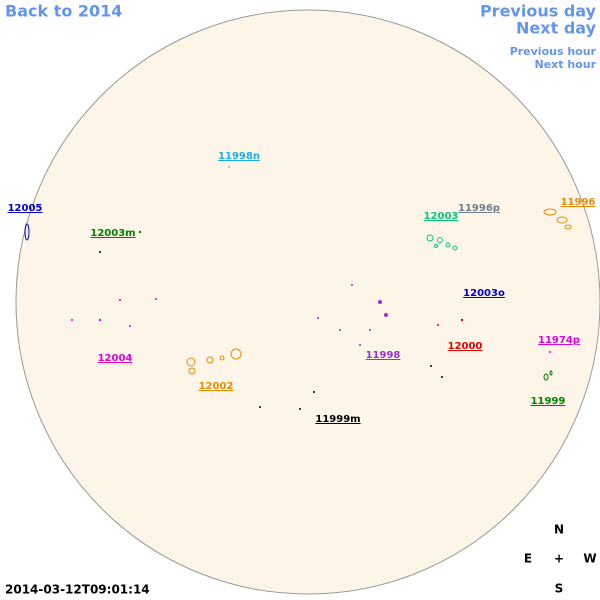  What do you see at coordinates (589, 559) in the screenshot?
I see `compass-w: W` at bounding box center [589, 559].